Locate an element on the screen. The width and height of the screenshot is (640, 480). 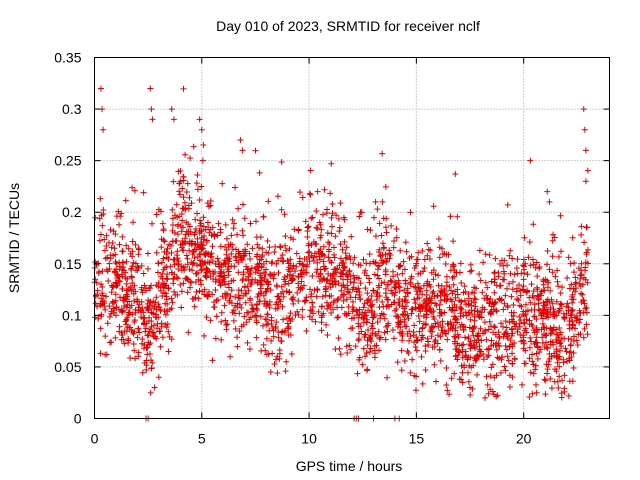
x-tick-label: 0 is located at coordinates (95, 439).